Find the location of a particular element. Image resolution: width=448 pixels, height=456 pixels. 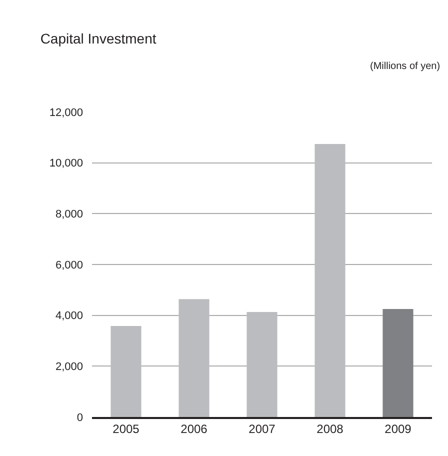

y-tick-label: 10,000 is located at coordinates (66, 164).